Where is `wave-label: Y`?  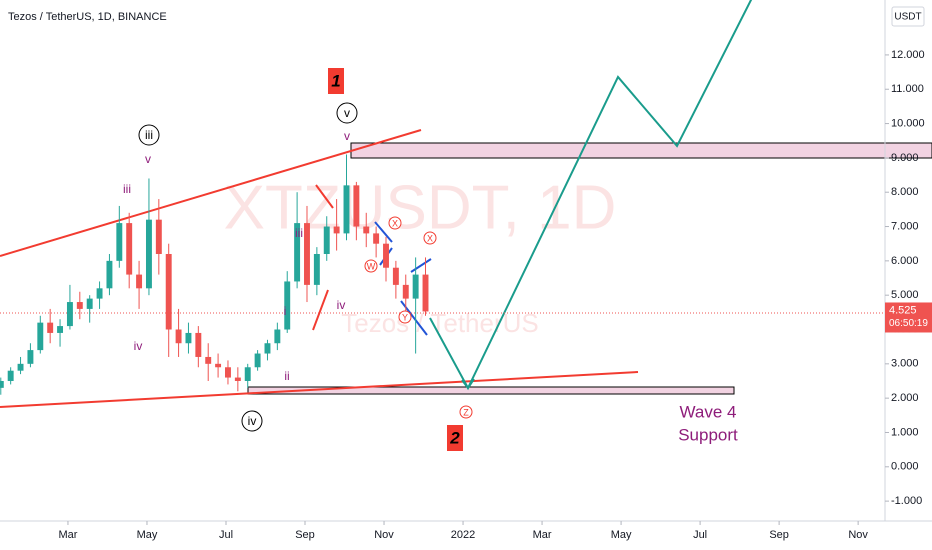
wave-label: Y is located at coordinates (405, 317).